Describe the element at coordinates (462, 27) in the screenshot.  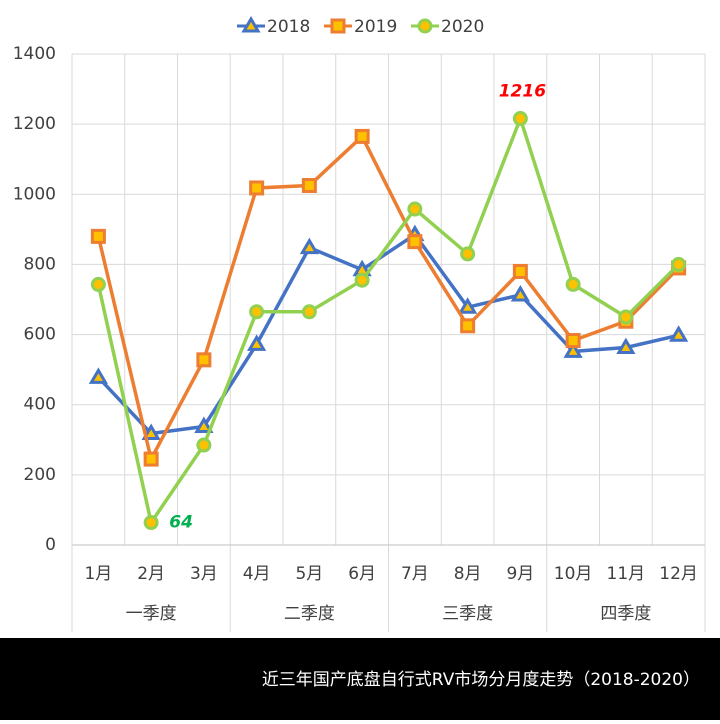
I see `legend-label: 2020` at that location.